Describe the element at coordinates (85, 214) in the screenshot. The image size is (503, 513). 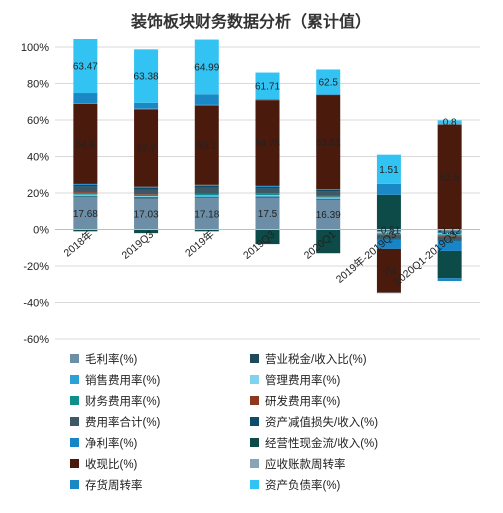
I see `data-label: 17.68` at that location.